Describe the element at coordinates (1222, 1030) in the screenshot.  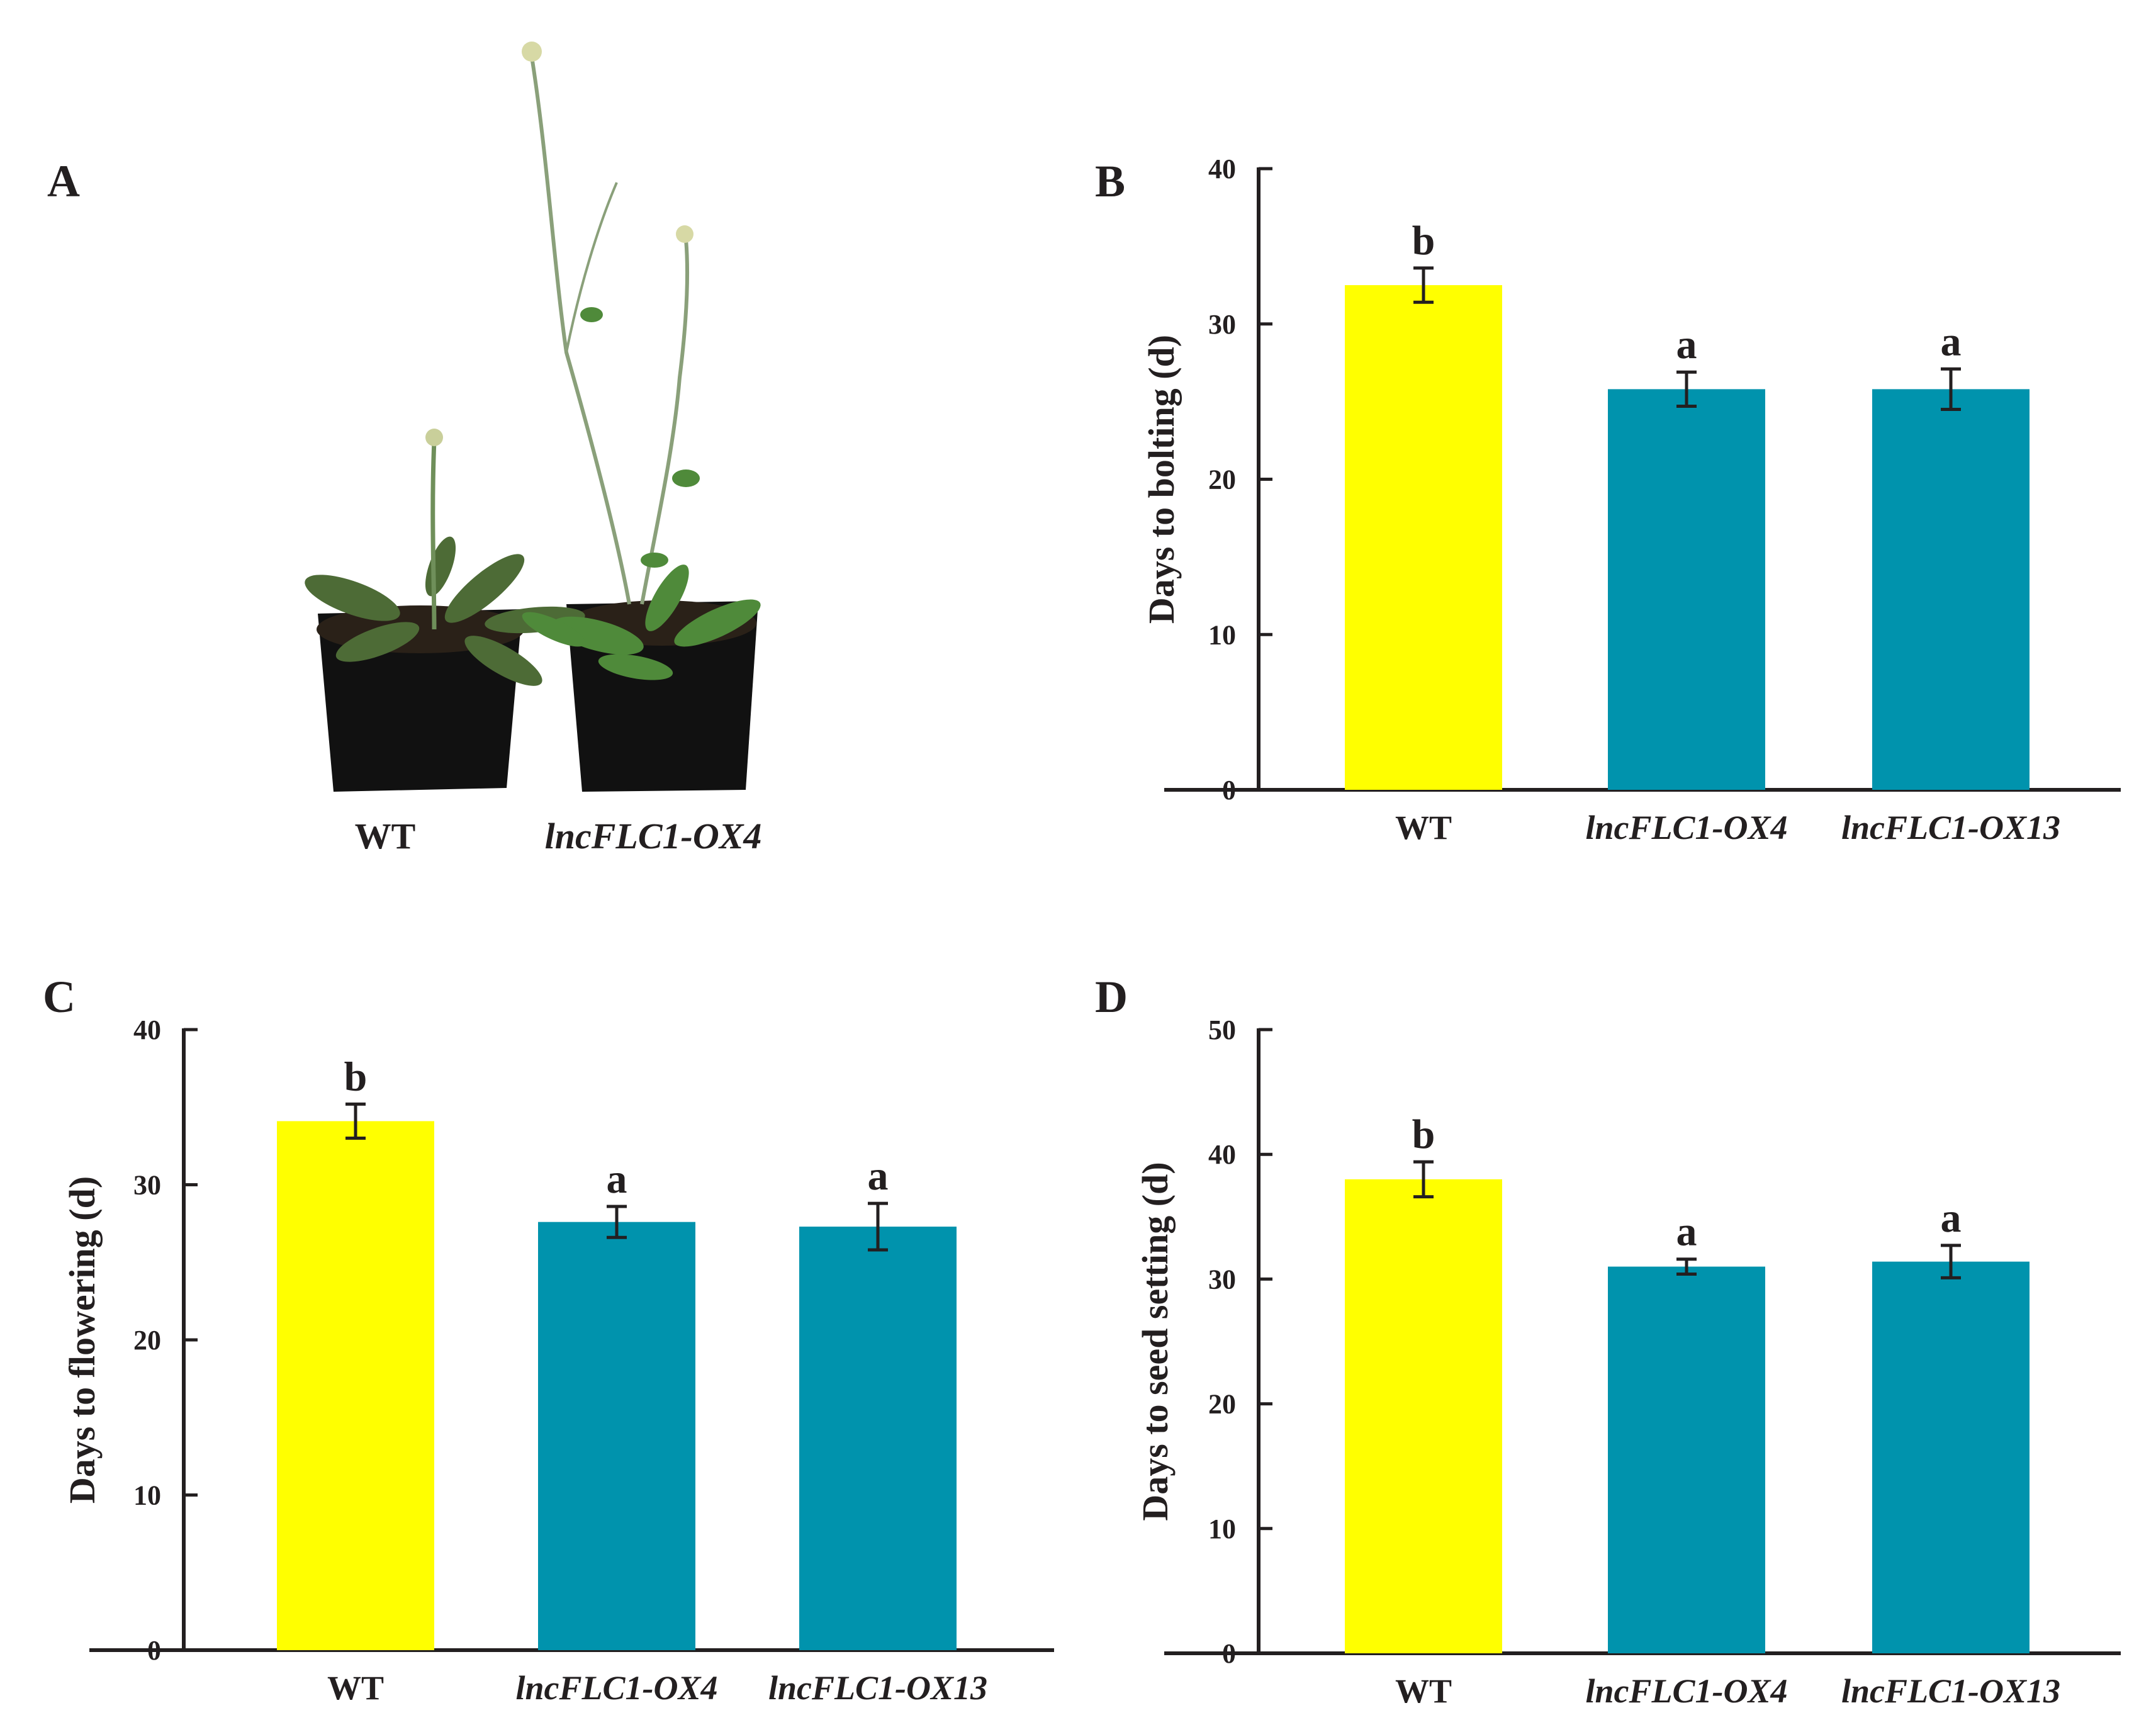
I see `y-tick-label: 50` at that location.